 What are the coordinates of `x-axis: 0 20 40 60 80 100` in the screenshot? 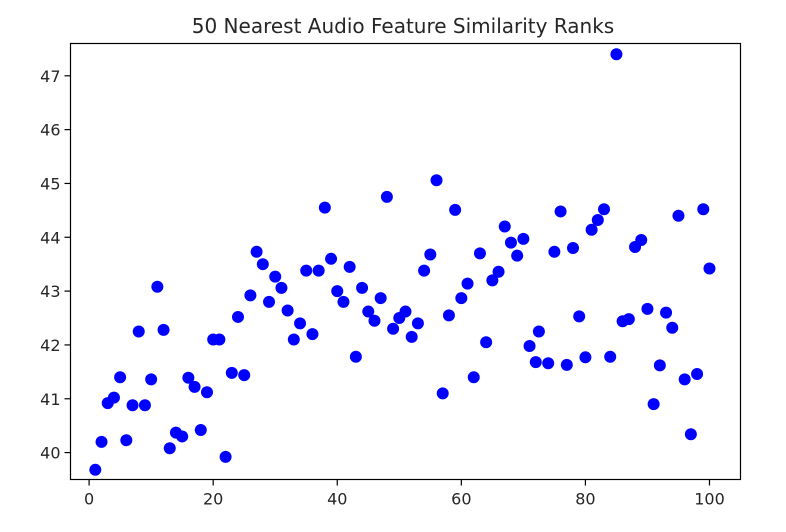 It's located at (404, 494).